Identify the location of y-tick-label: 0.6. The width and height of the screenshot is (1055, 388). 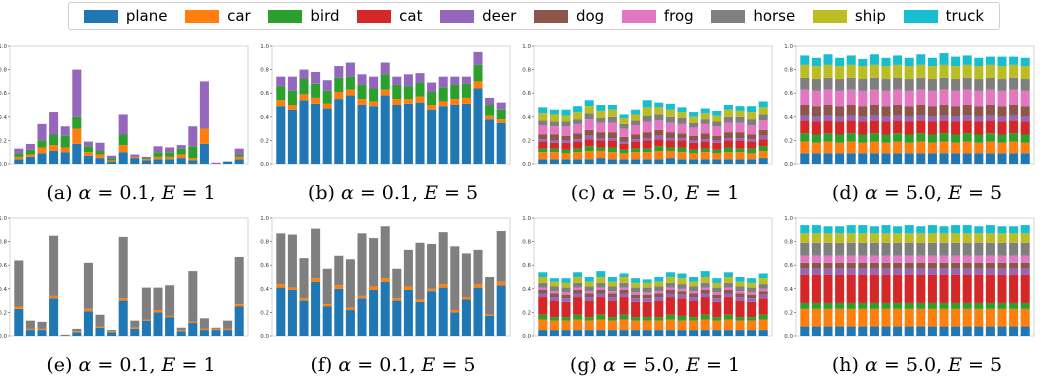
(526, 94).